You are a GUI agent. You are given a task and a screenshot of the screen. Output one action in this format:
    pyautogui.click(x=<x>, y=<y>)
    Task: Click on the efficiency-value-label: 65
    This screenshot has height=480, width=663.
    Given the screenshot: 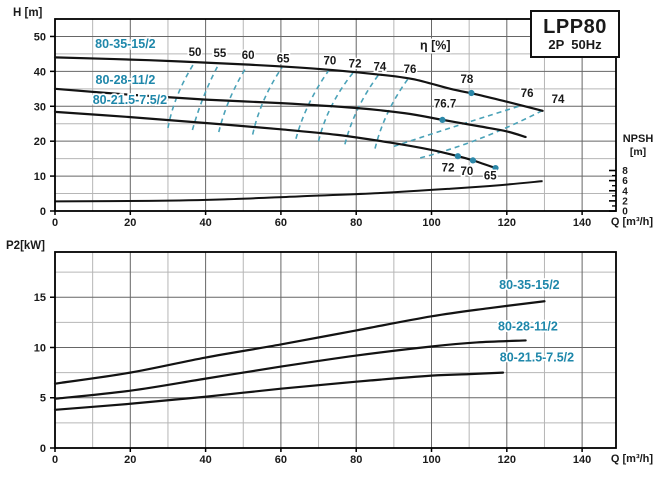 What is the action you would take?
    pyautogui.click(x=283, y=59)
    